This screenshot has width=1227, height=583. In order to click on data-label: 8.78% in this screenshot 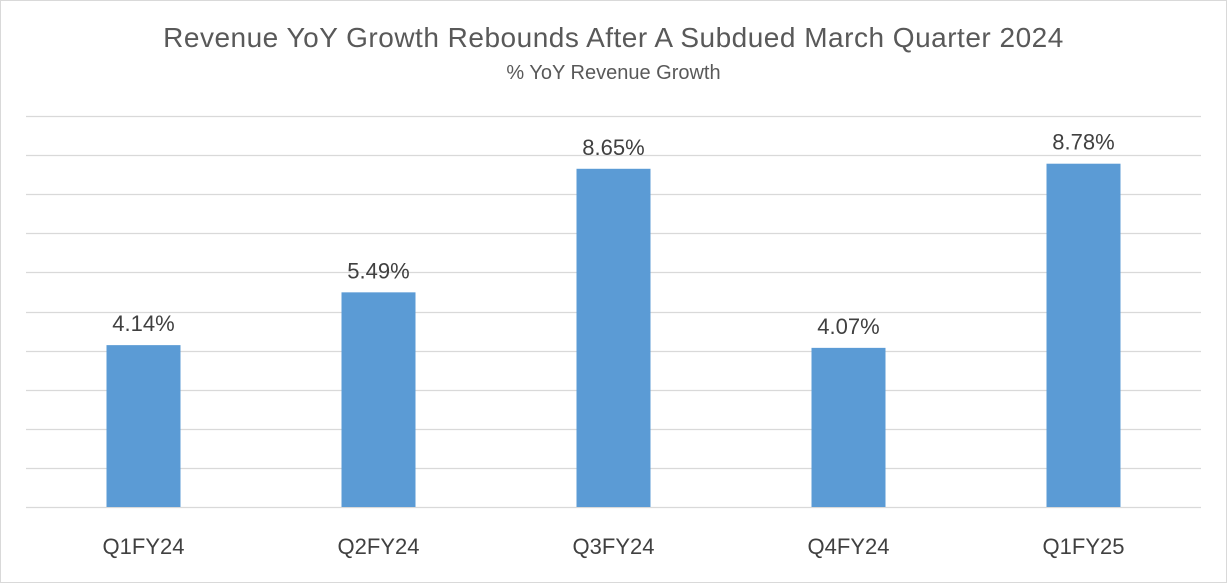, I will do `click(1083, 142)`.